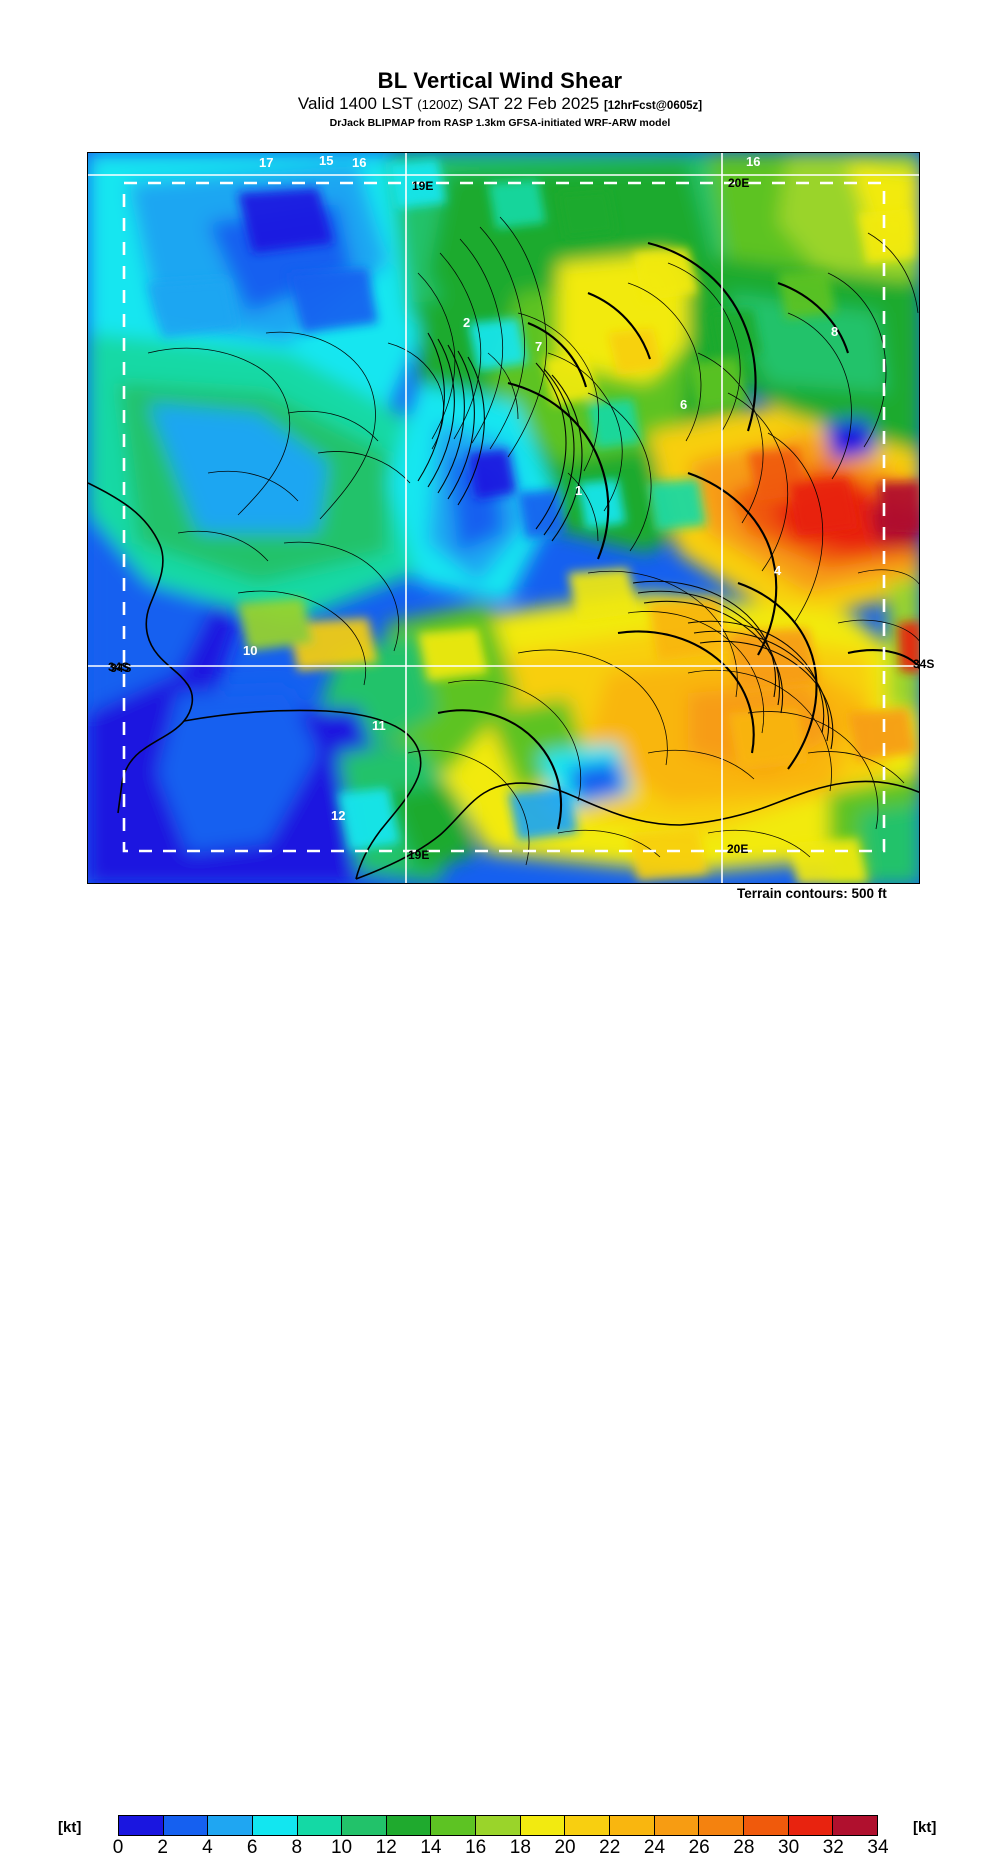  Describe the element at coordinates (207, 1847) in the screenshot. I see `colorbar-tick: 4` at that location.